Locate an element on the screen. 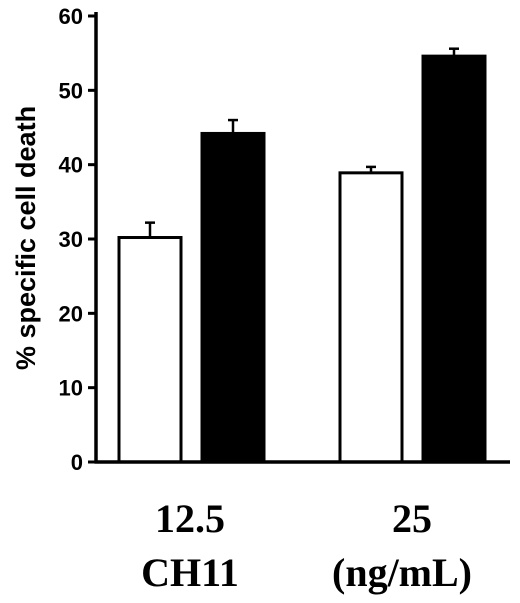 Image resolution: width=520 pixels, height=603 pixels. y-tick-label: 20 is located at coordinates (71, 313).